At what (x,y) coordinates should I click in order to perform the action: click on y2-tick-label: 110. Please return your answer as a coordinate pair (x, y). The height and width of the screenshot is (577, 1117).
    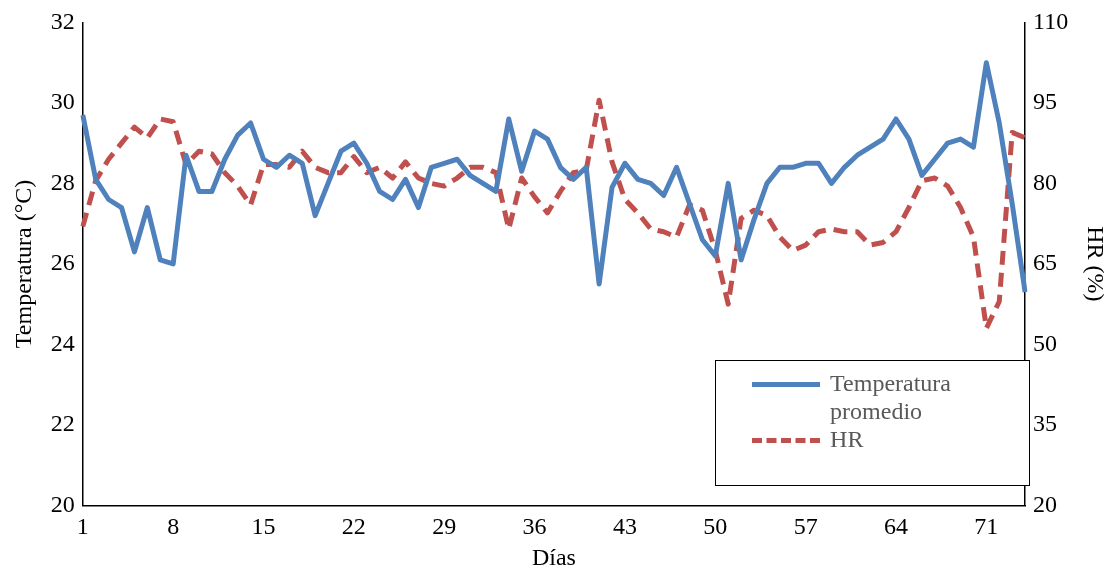
    Looking at the image, I should click on (1051, 20).